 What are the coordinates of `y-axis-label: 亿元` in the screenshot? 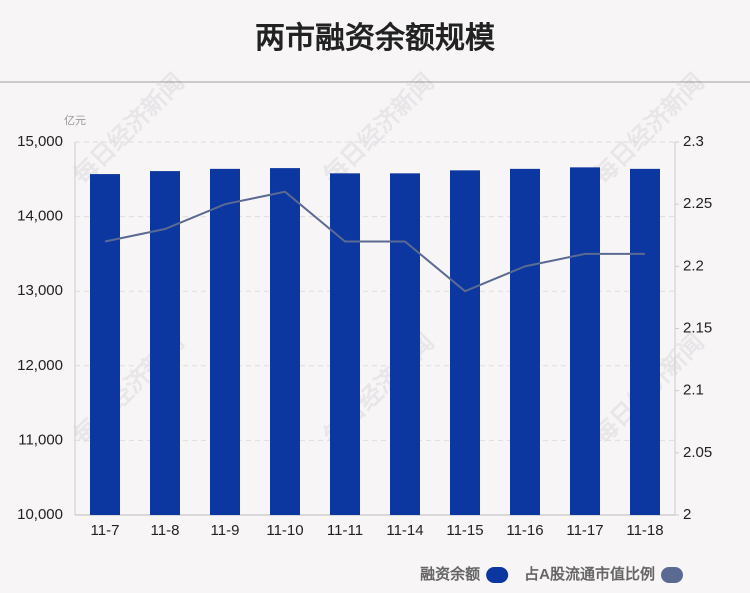 It's located at (75, 120).